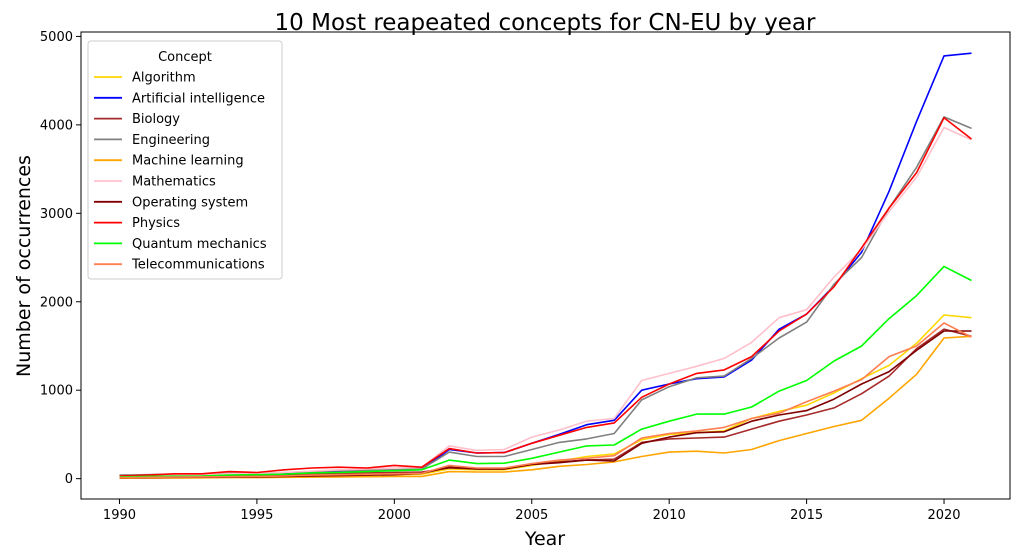 This screenshot has height=558, width=1020. I want to click on y-tick-label: 2000, so click(56, 302).